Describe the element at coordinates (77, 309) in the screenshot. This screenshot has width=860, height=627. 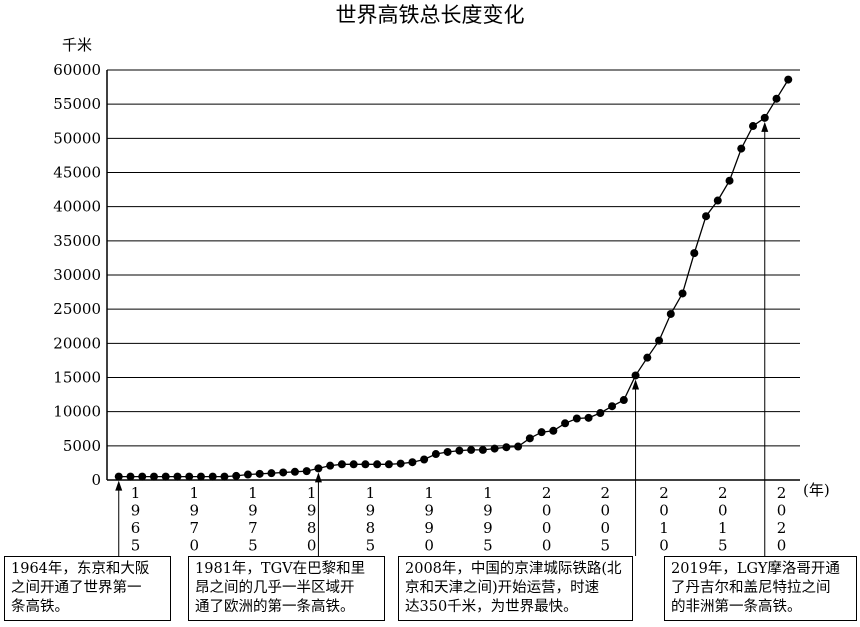
I see `y-tick-label: 25000` at that location.